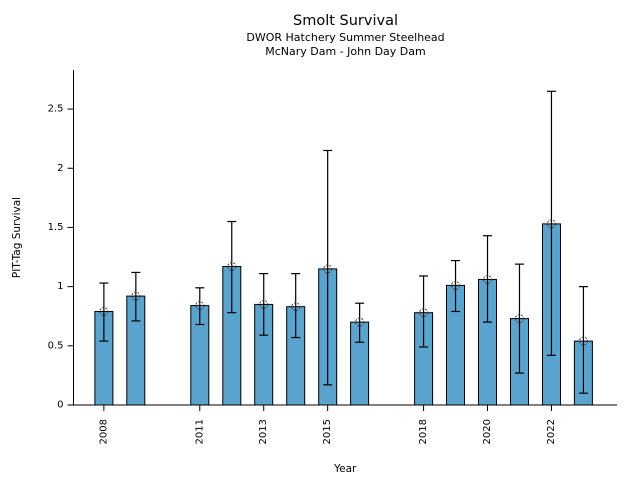 The width and height of the screenshot is (640, 480). Describe the element at coordinates (345, 21) in the screenshot. I see `chart-title: Smolt Survival` at that location.